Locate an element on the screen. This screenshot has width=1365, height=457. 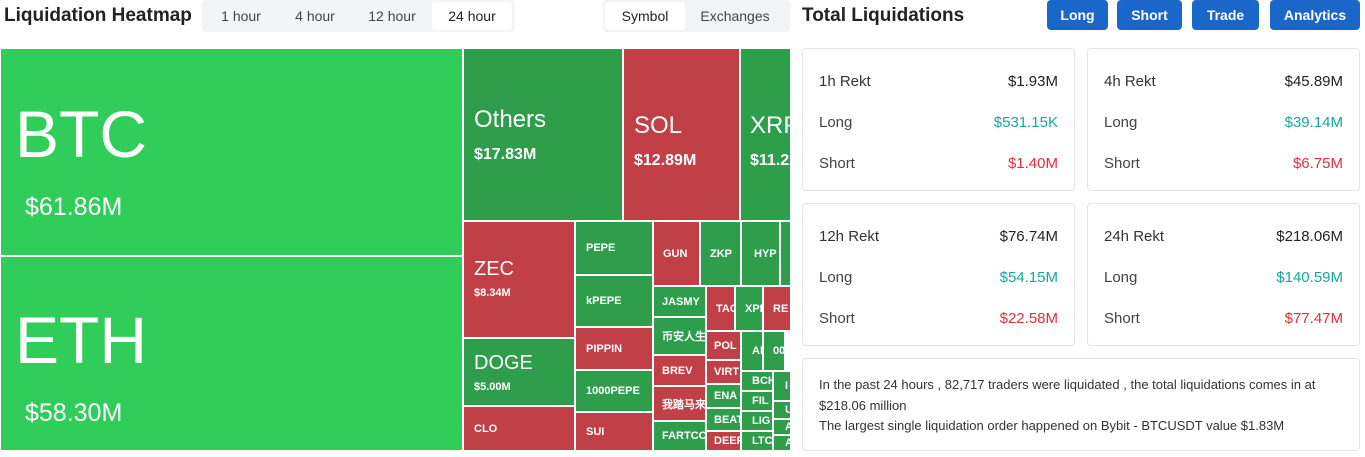
tile-label: CLO is located at coordinates (486, 428).